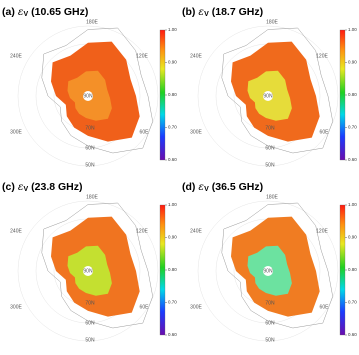  What do you see at coordinates (8, 12) in the screenshot?
I see `panel-label: (a)` at bounding box center [8, 12].